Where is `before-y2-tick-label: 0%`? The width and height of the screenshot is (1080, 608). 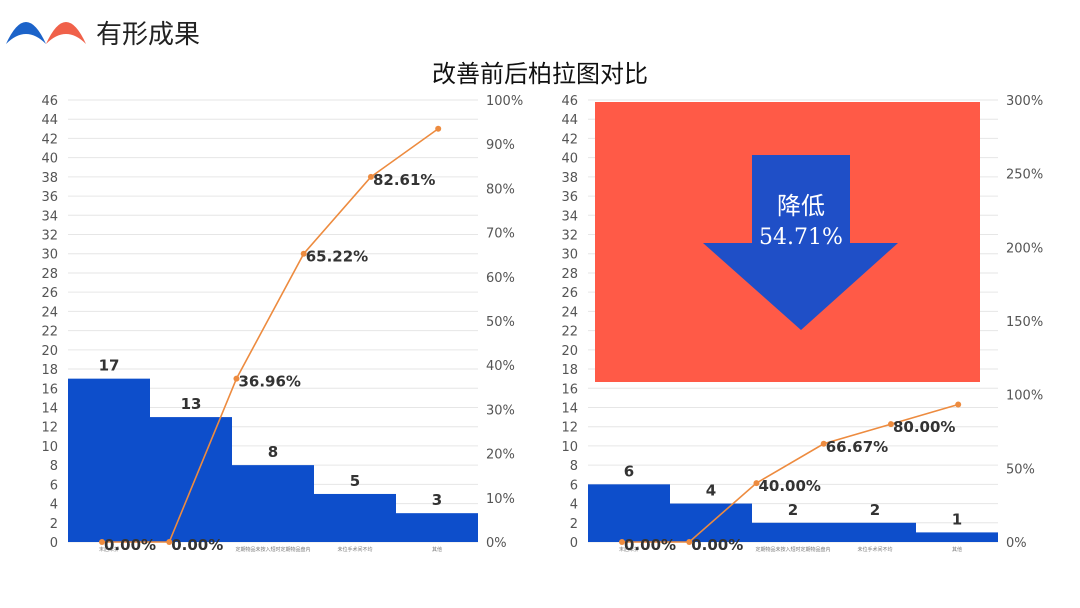
before-y2-tick-label: 0% is located at coordinates (496, 543).